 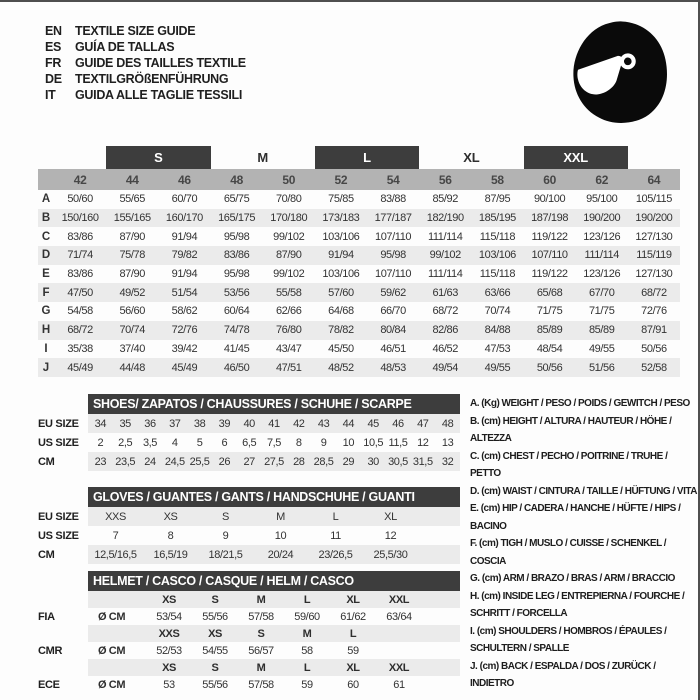 I want to click on size-cell: 115/119, so click(x=654, y=255).